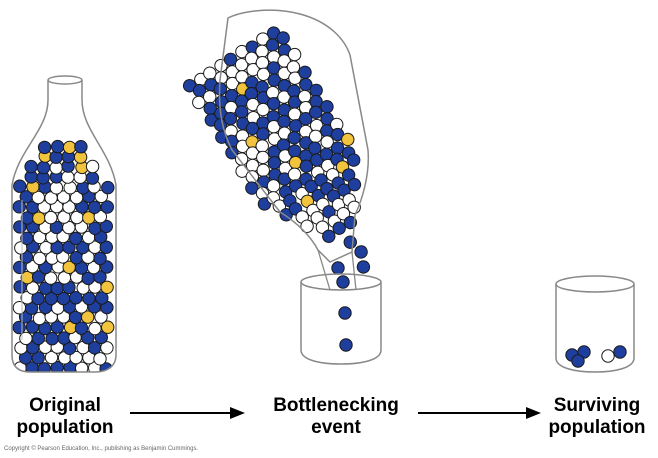 The height and width of the screenshot is (458, 658). I want to click on falling-balls, so click(342, 306).